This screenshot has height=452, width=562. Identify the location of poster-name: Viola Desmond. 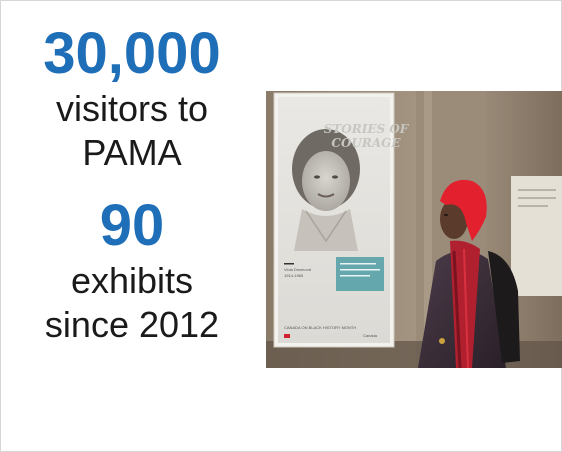
(297, 269).